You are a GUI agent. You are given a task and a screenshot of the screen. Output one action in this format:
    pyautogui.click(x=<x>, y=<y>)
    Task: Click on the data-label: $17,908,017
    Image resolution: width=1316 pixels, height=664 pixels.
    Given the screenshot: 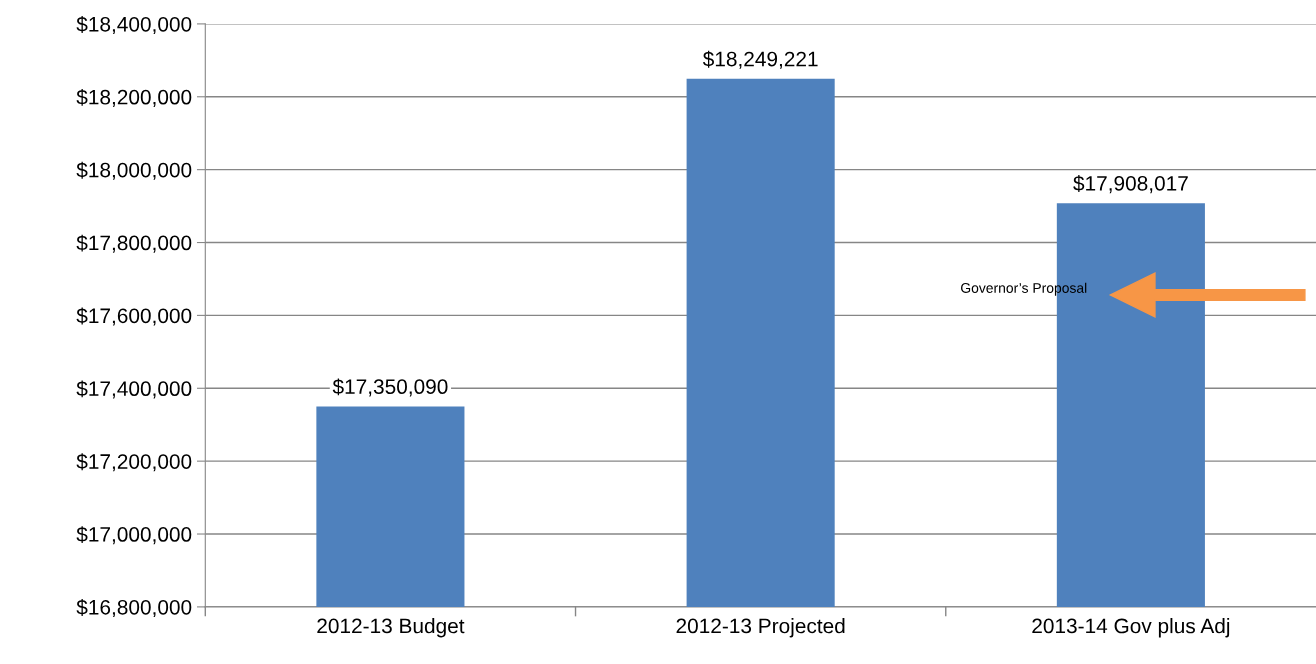 What is the action you would take?
    pyautogui.click(x=1130, y=184)
    